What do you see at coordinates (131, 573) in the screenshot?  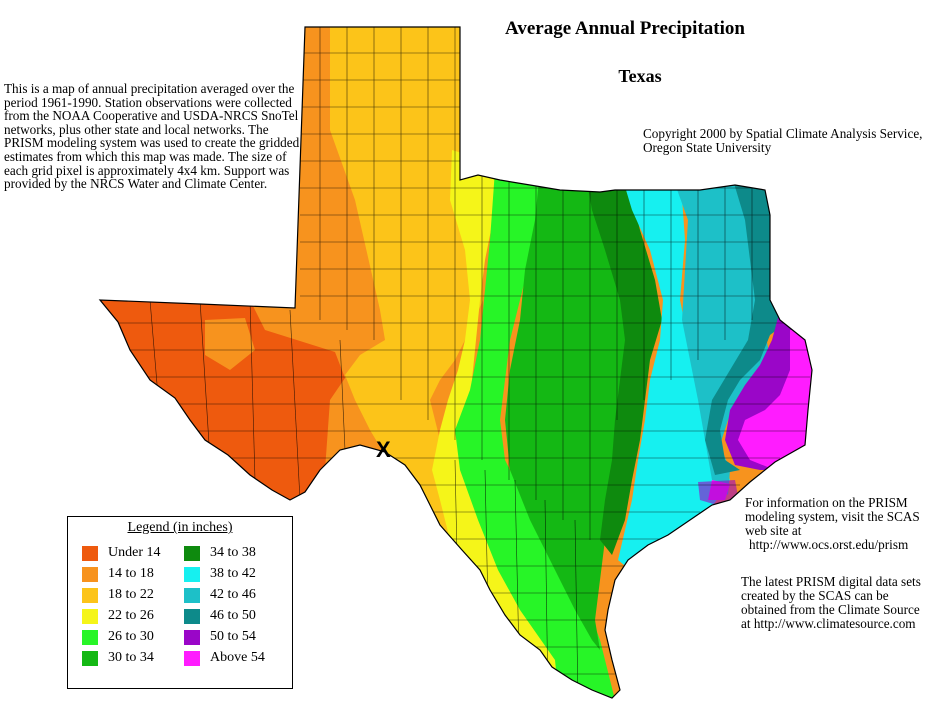 I see `legend-label: 14 to 18` at bounding box center [131, 573].